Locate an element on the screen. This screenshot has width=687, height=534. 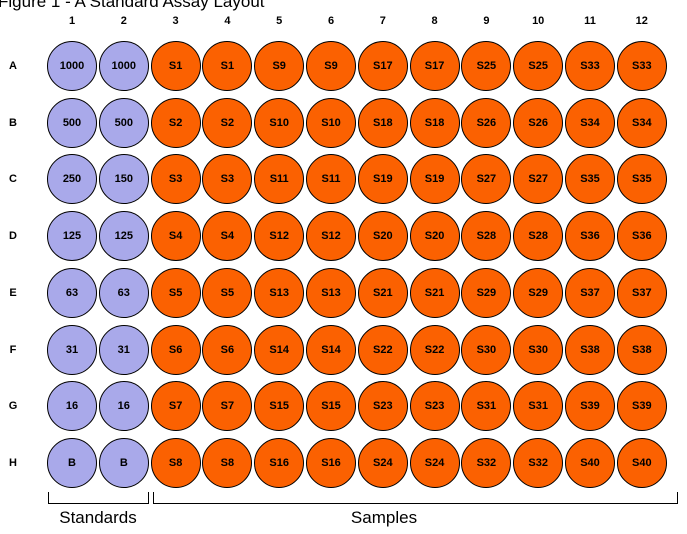
row-label: F is located at coordinates (13, 349).